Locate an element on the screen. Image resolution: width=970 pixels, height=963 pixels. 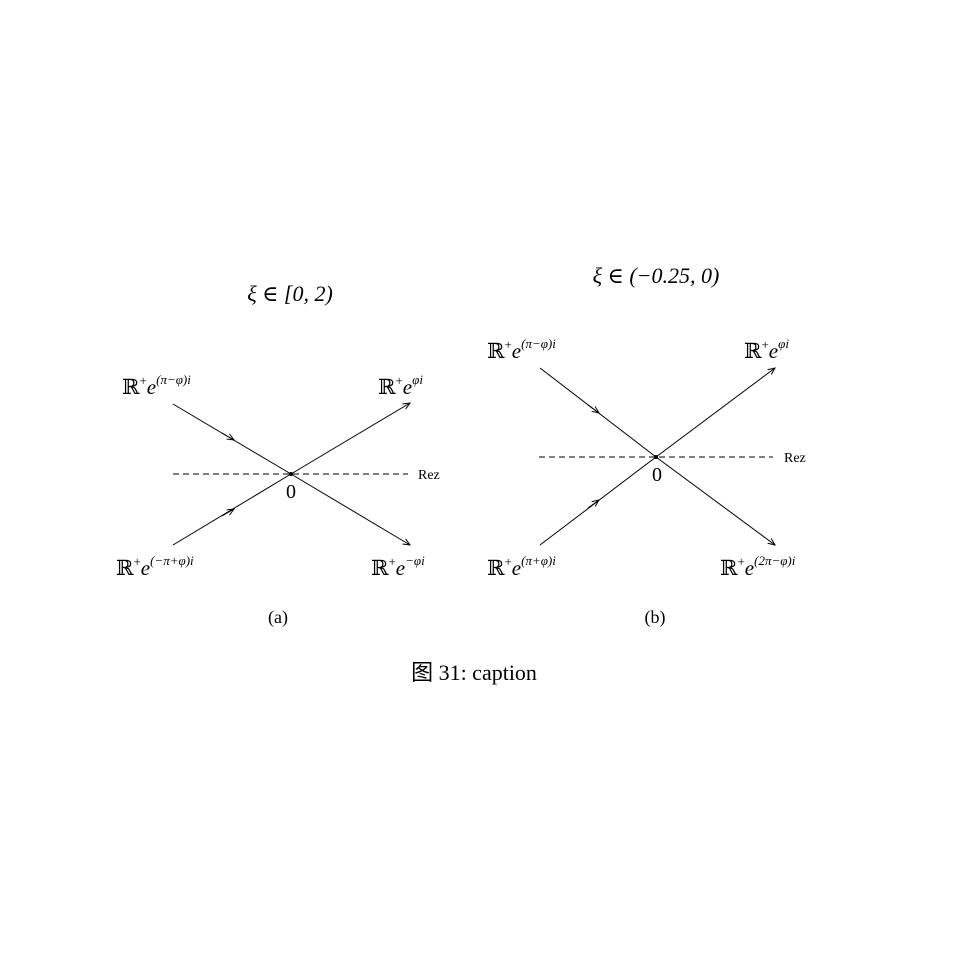
panel-a-axis-label: Rez is located at coordinates (429, 475).